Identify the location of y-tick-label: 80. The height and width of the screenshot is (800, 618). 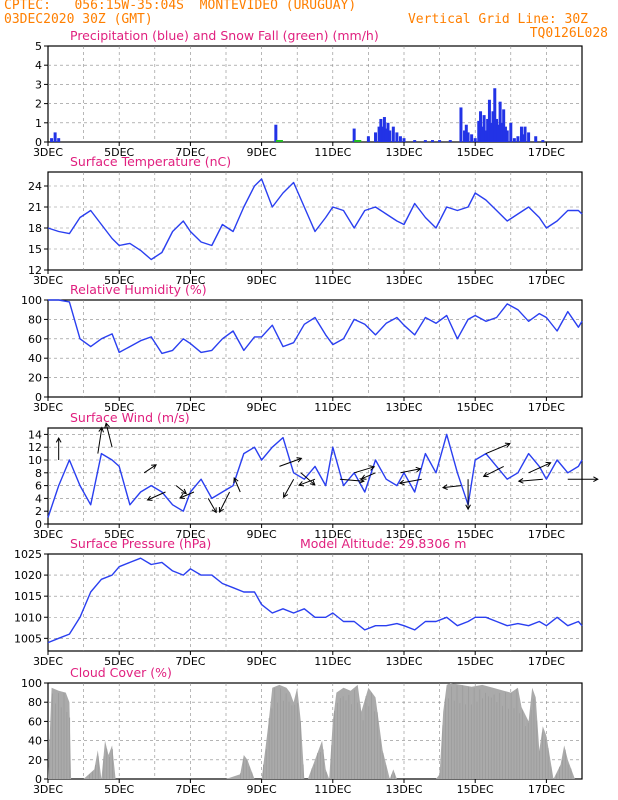
(35, 702).